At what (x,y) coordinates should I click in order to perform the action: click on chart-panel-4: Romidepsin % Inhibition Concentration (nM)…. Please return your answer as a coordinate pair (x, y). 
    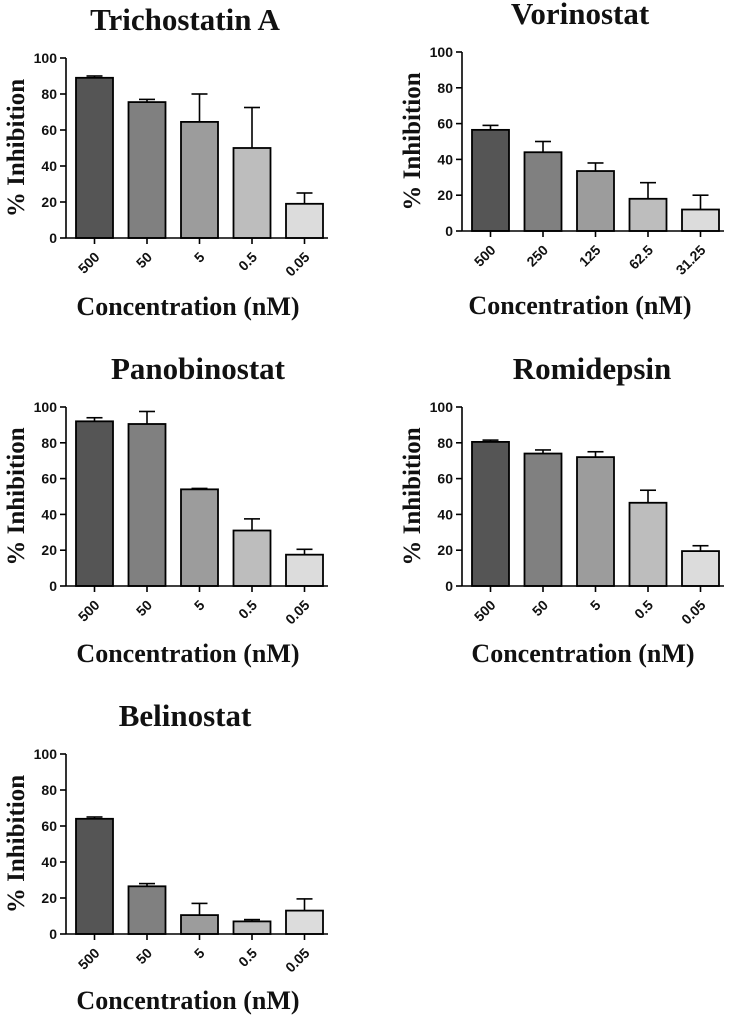
    Looking at the image, I should click on (561, 509).